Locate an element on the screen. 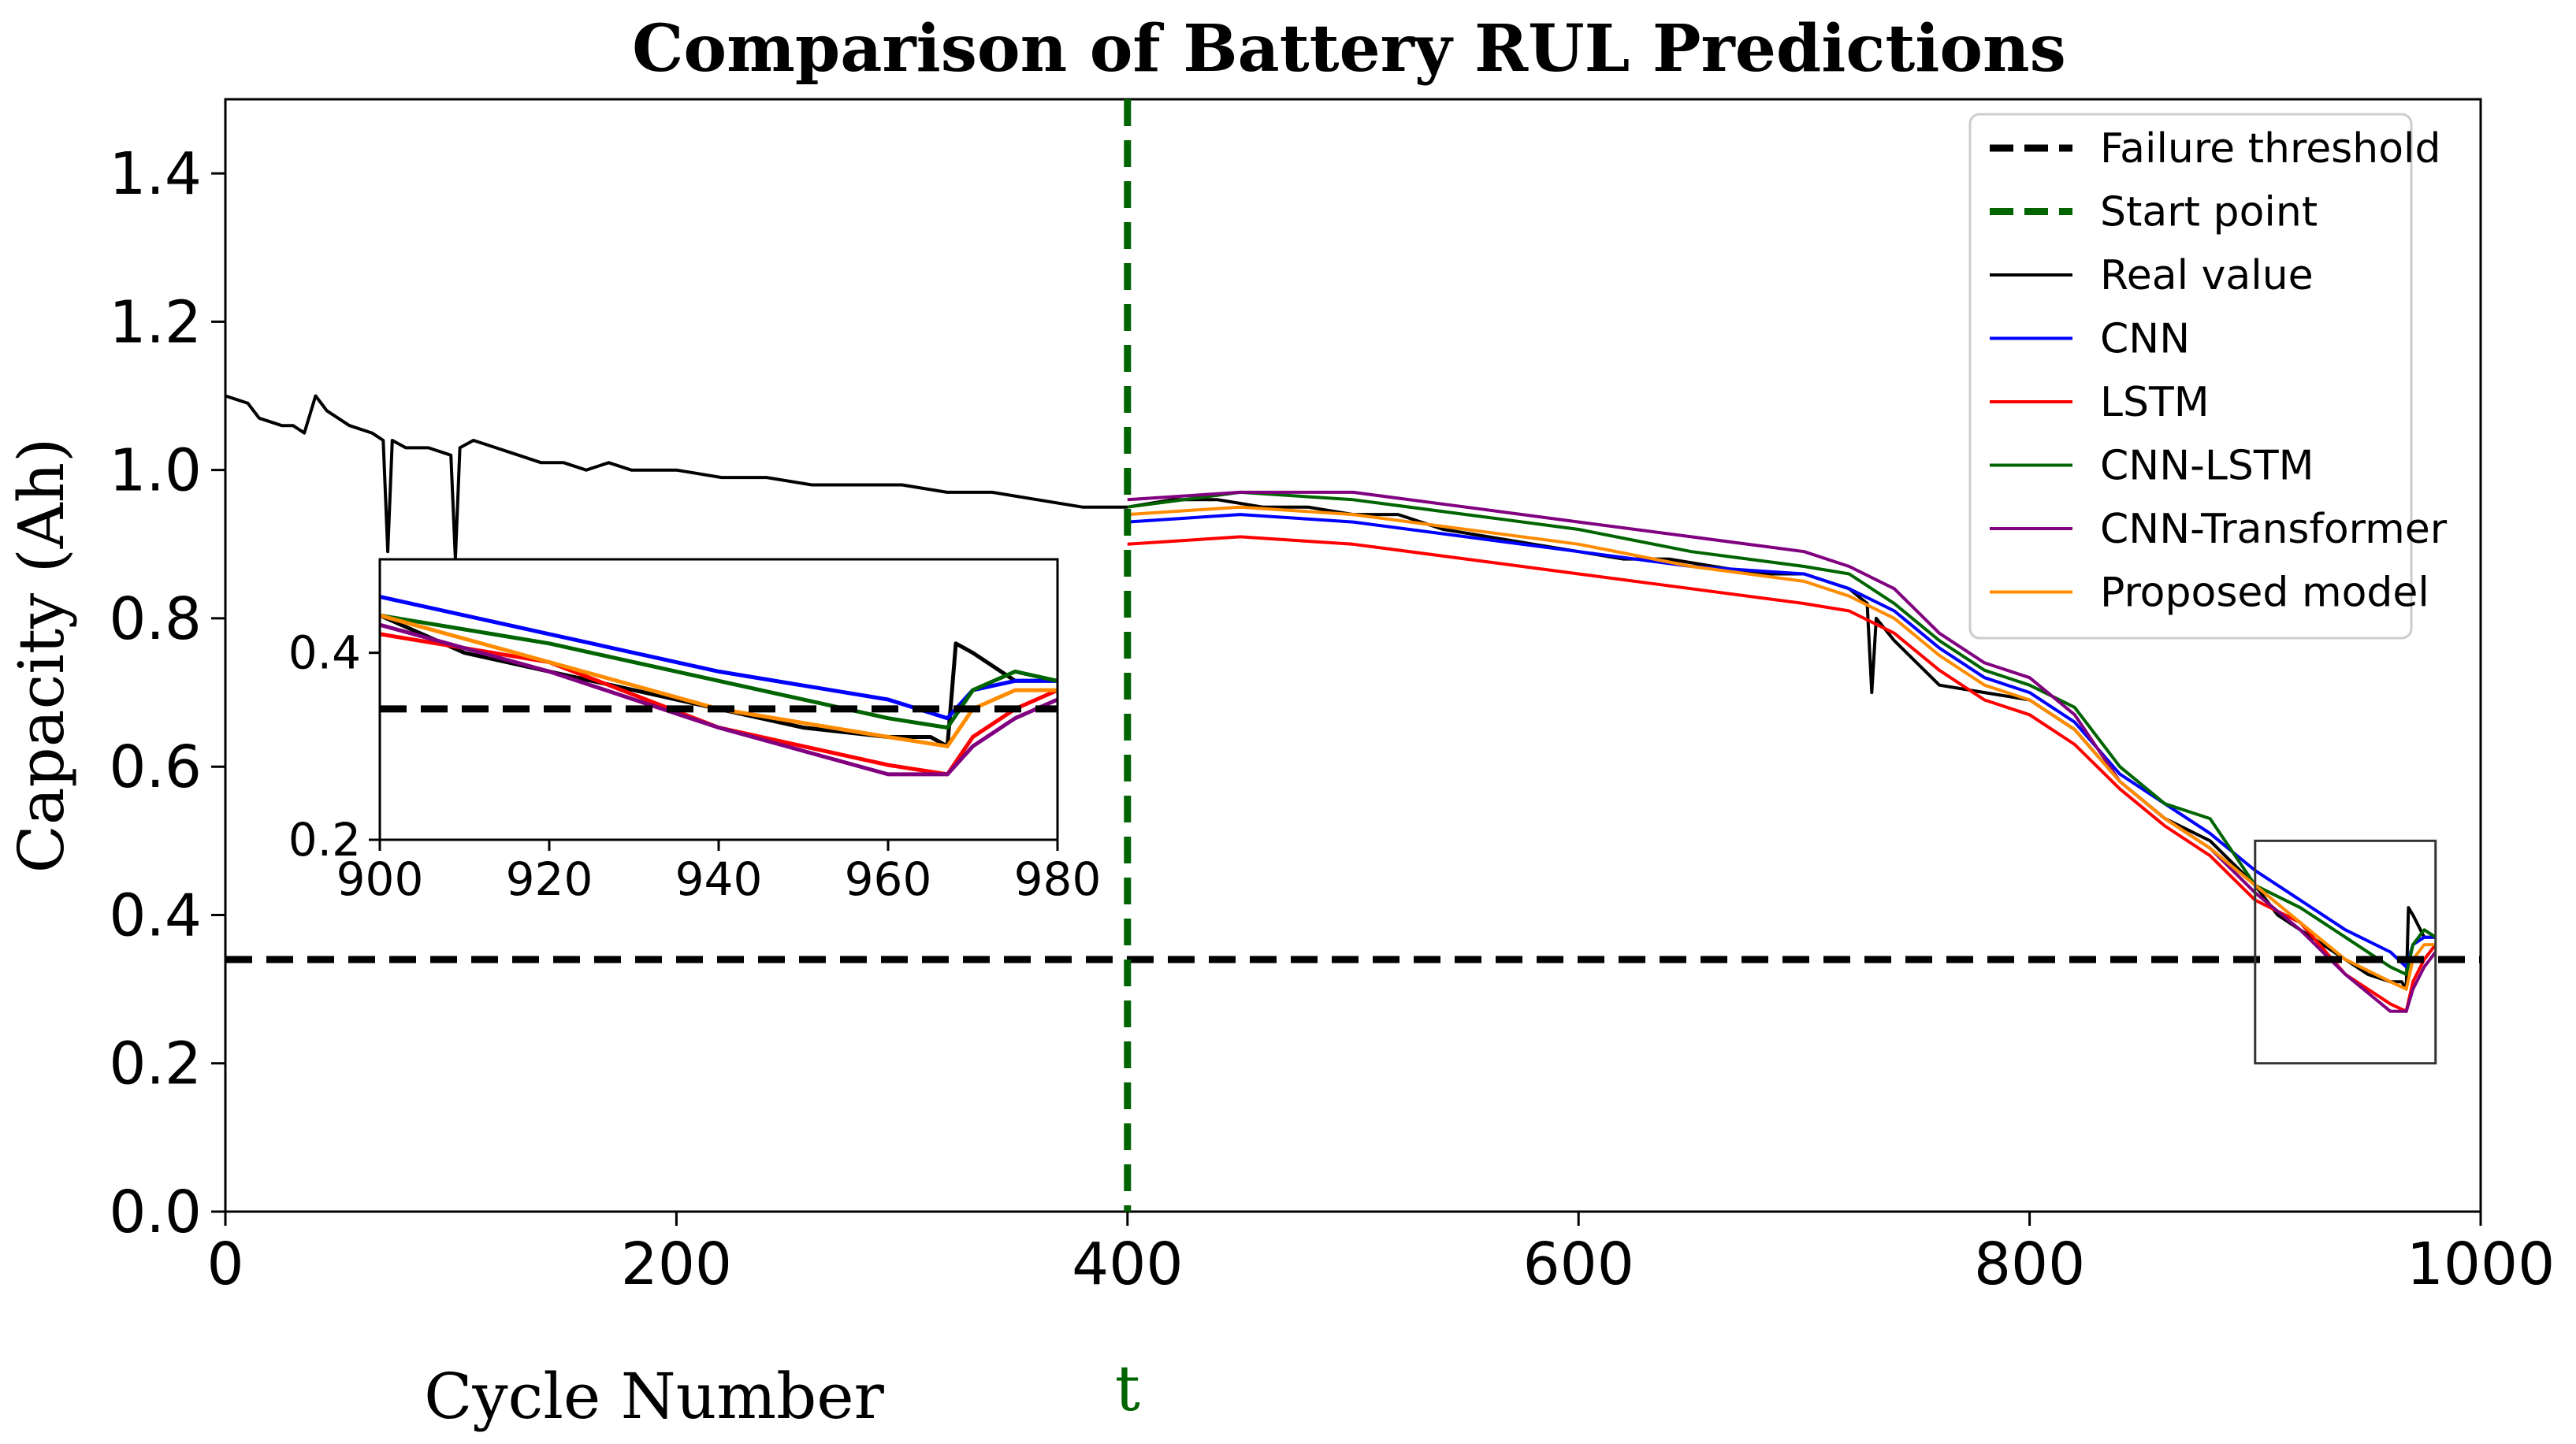 The width and height of the screenshot is (2576, 1444). x-tick-label: 400 is located at coordinates (1127, 1265).